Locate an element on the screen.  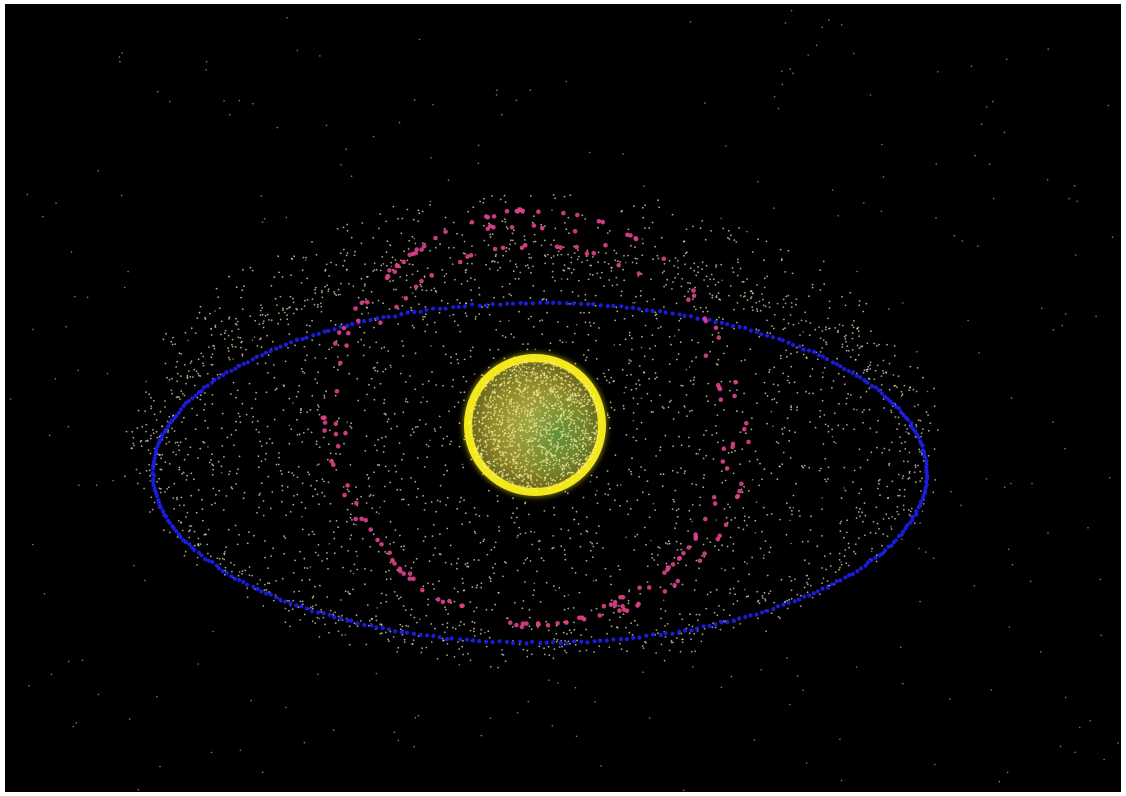
earth-ring is located at coordinates (535, 425).